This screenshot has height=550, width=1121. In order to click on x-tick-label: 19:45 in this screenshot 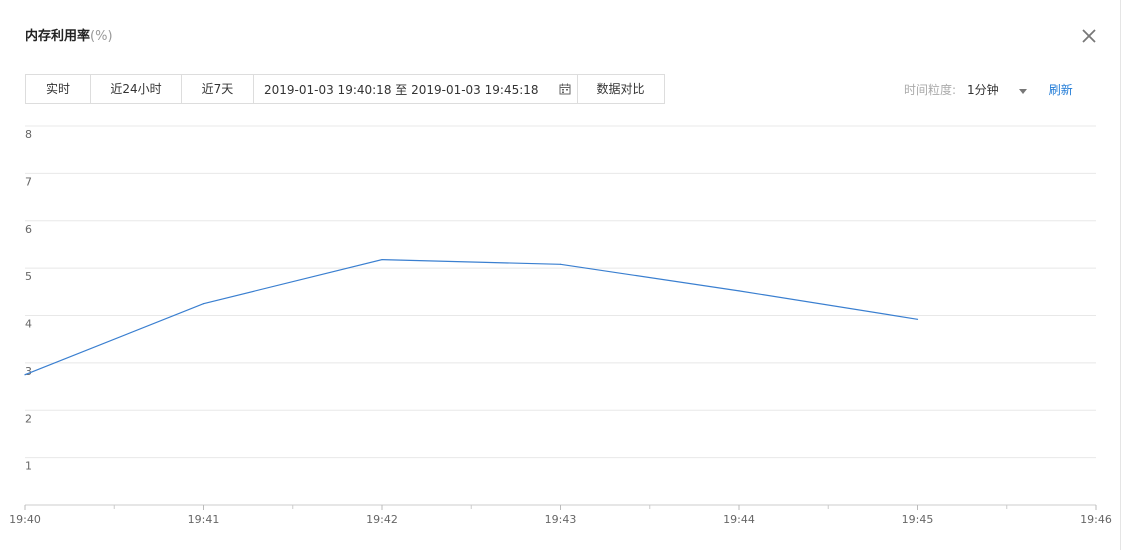, I will do `click(918, 519)`.